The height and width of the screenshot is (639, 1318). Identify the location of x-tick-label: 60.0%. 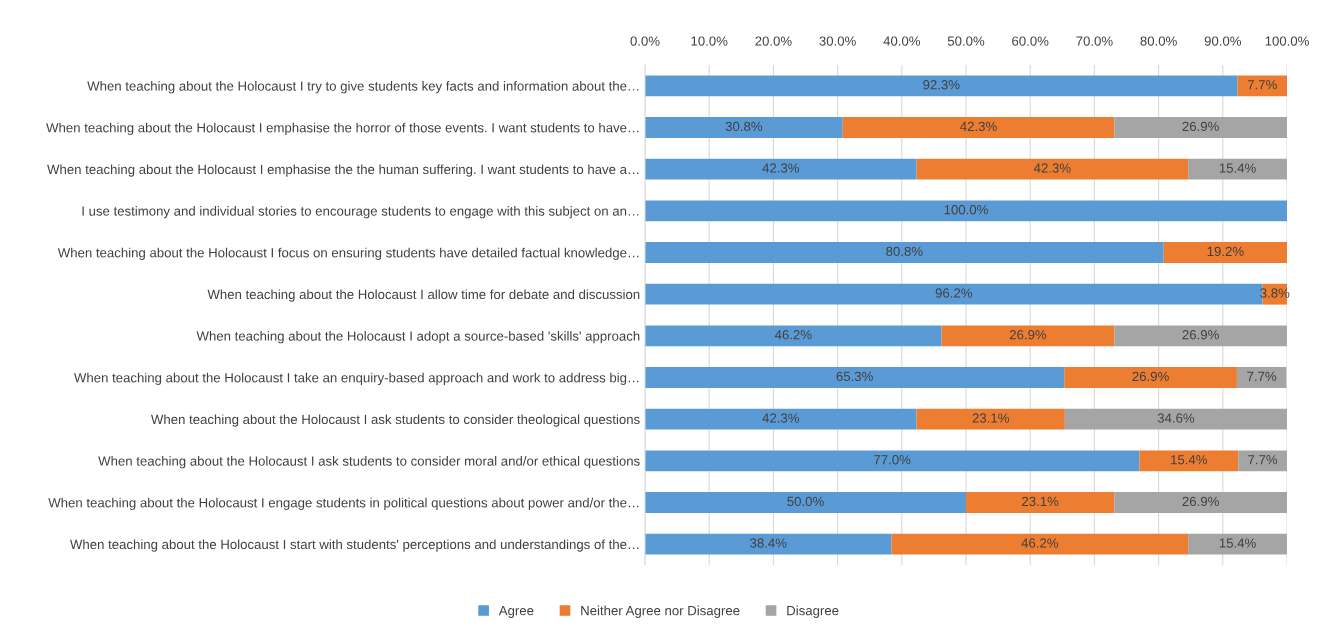
(1030, 41).